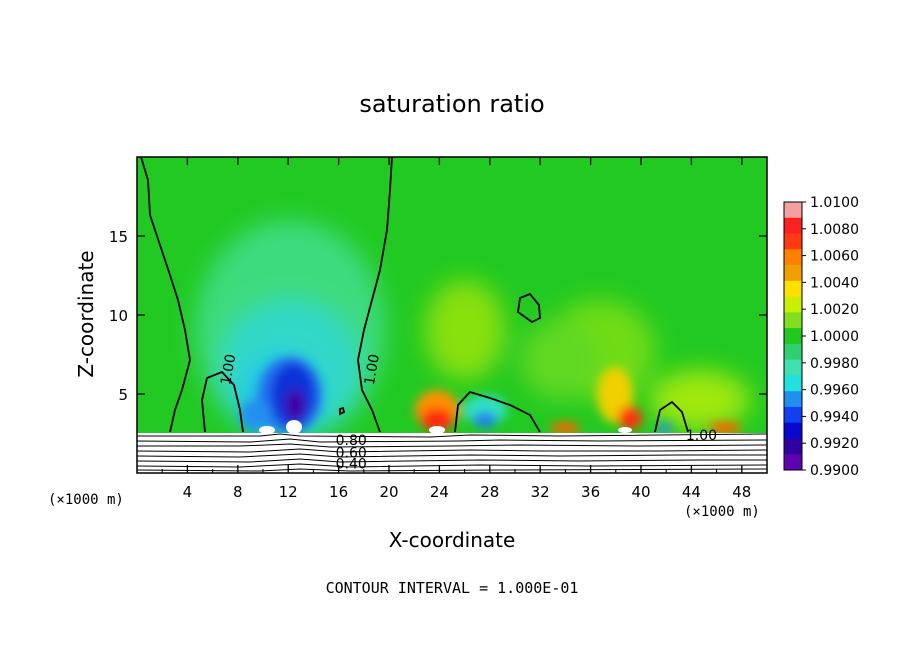 This screenshot has height=654, width=904. Describe the element at coordinates (188, 492) in the screenshot. I see `x-tick-label: 4` at that location.